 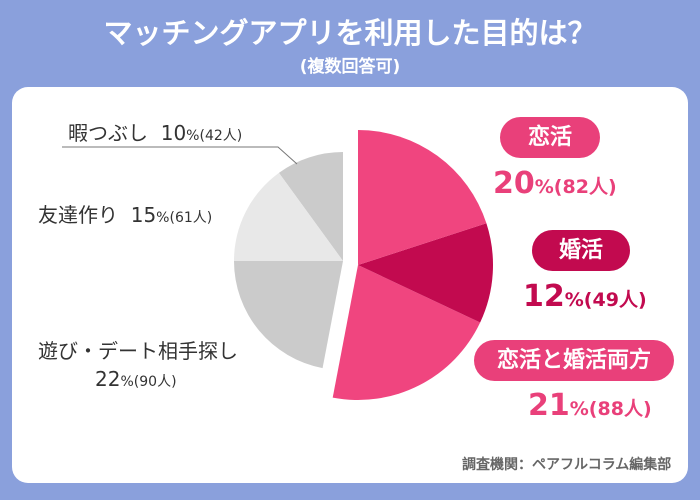 I want to click on value-konkatsu: 12%(49人), so click(x=585, y=296).